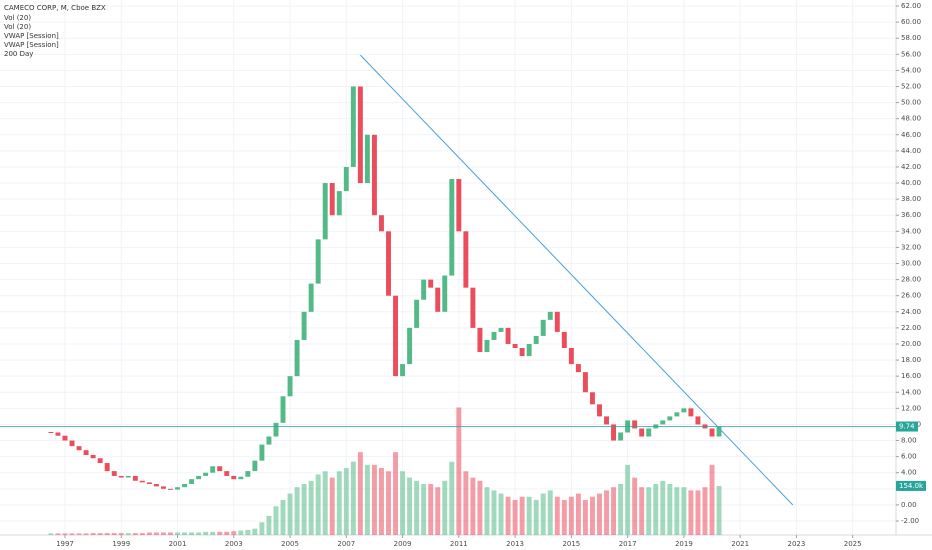 Image resolution: width=932 pixels, height=550 pixels. What do you see at coordinates (911, 199) in the screenshot?
I see `y-tick-label: 38.00` at bounding box center [911, 199].